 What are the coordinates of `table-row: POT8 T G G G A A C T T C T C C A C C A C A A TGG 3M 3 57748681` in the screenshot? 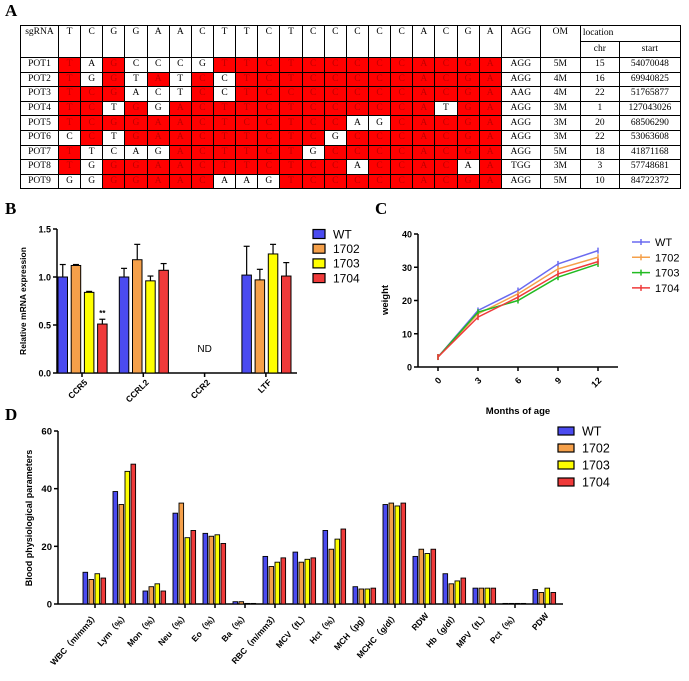 It's located at (350, 167).